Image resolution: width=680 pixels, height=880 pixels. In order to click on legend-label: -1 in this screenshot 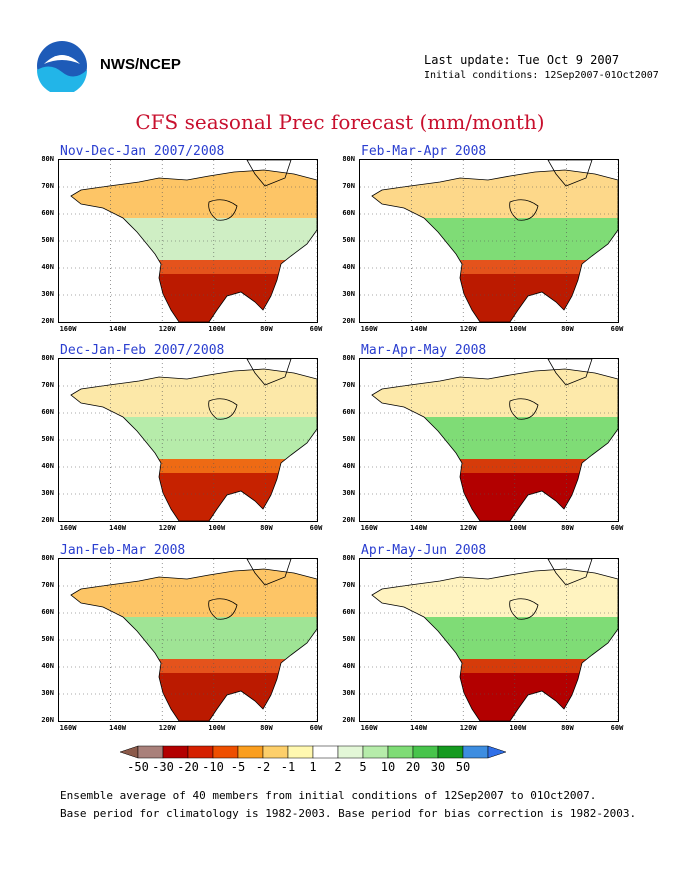, I will do `click(288, 767)`.